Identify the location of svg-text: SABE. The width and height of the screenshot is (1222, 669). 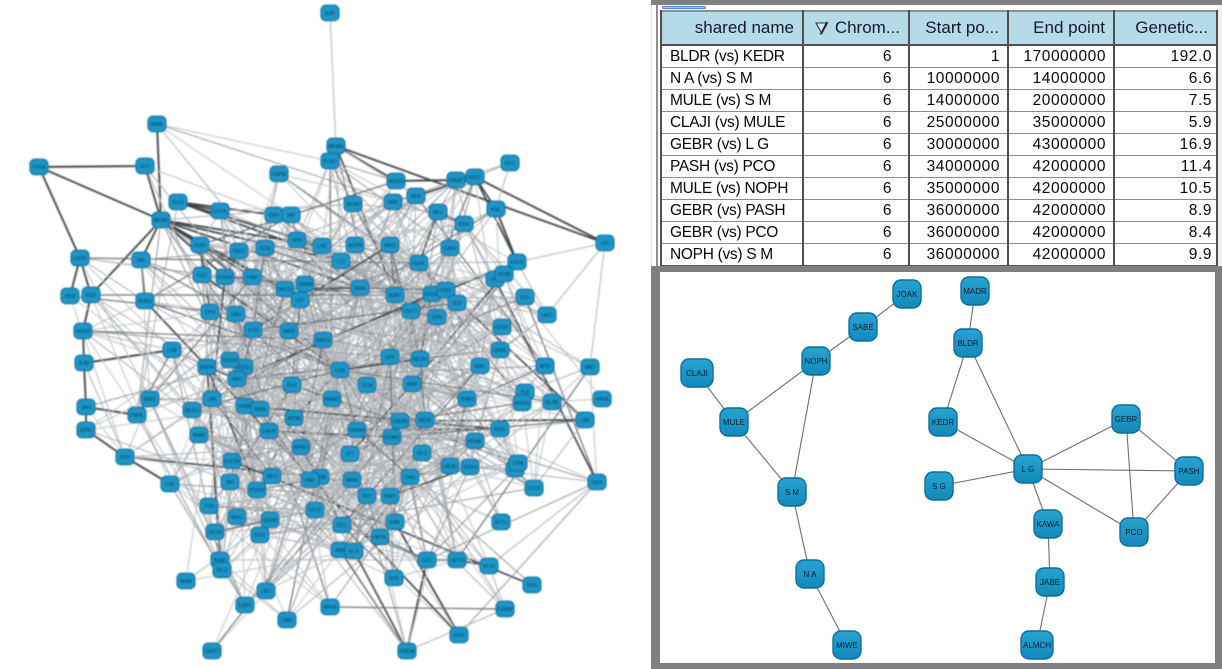
(862, 327).